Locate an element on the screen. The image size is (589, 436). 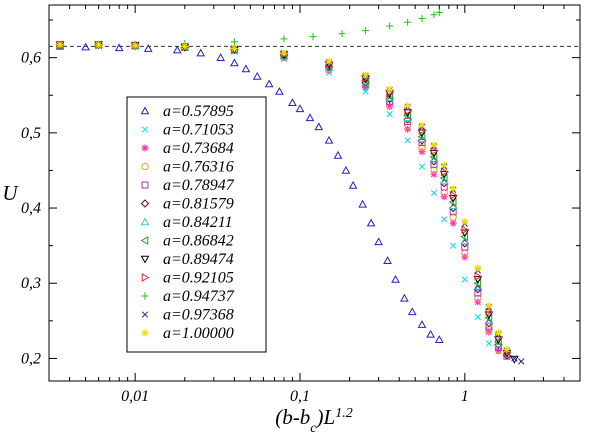
y-tick-label: 0,5 is located at coordinates (31, 133).